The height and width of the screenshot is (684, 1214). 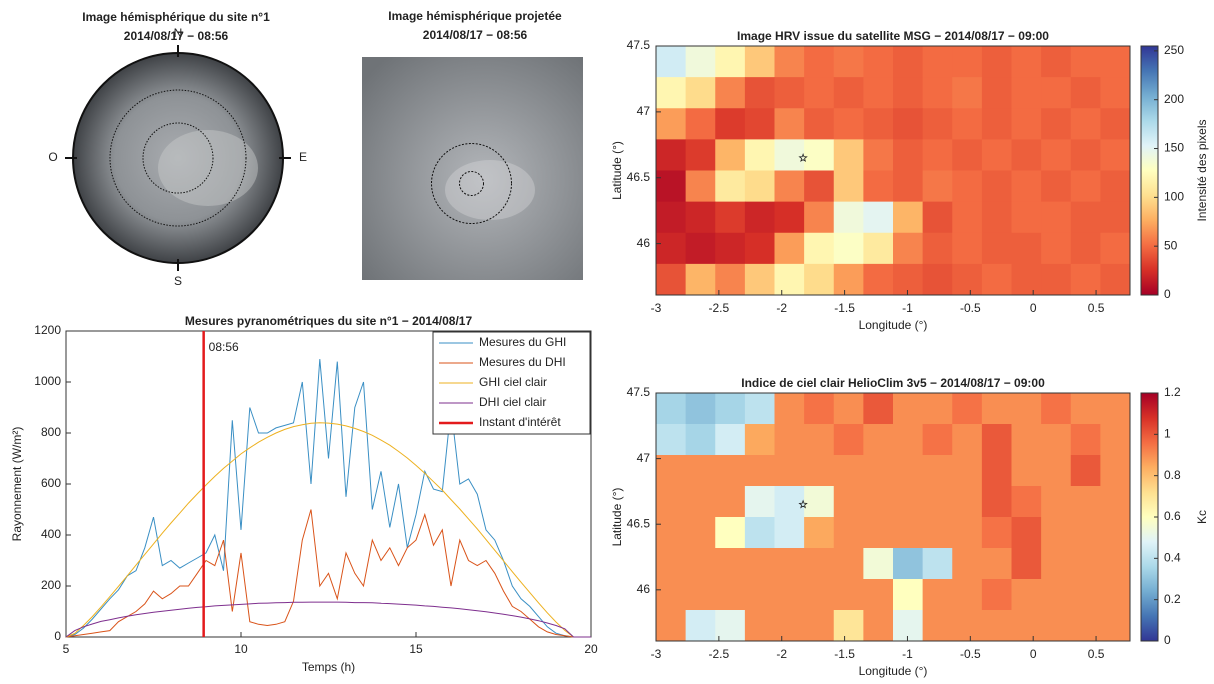 What do you see at coordinates (176, 36) in the screenshot?
I see `panel-title: 2014/08/17 − 08:56` at bounding box center [176, 36].